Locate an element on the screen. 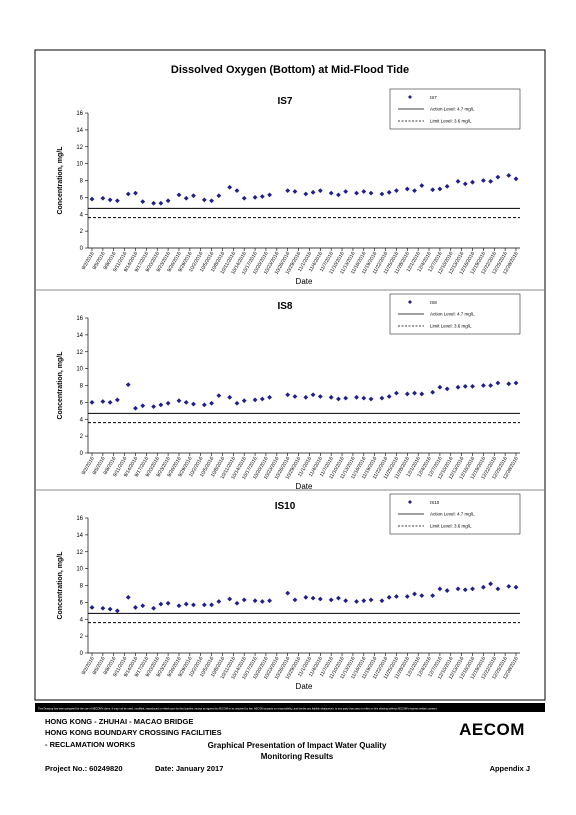 The width and height of the screenshot is (576, 815). legend-label: IS8 is located at coordinates (433, 302).